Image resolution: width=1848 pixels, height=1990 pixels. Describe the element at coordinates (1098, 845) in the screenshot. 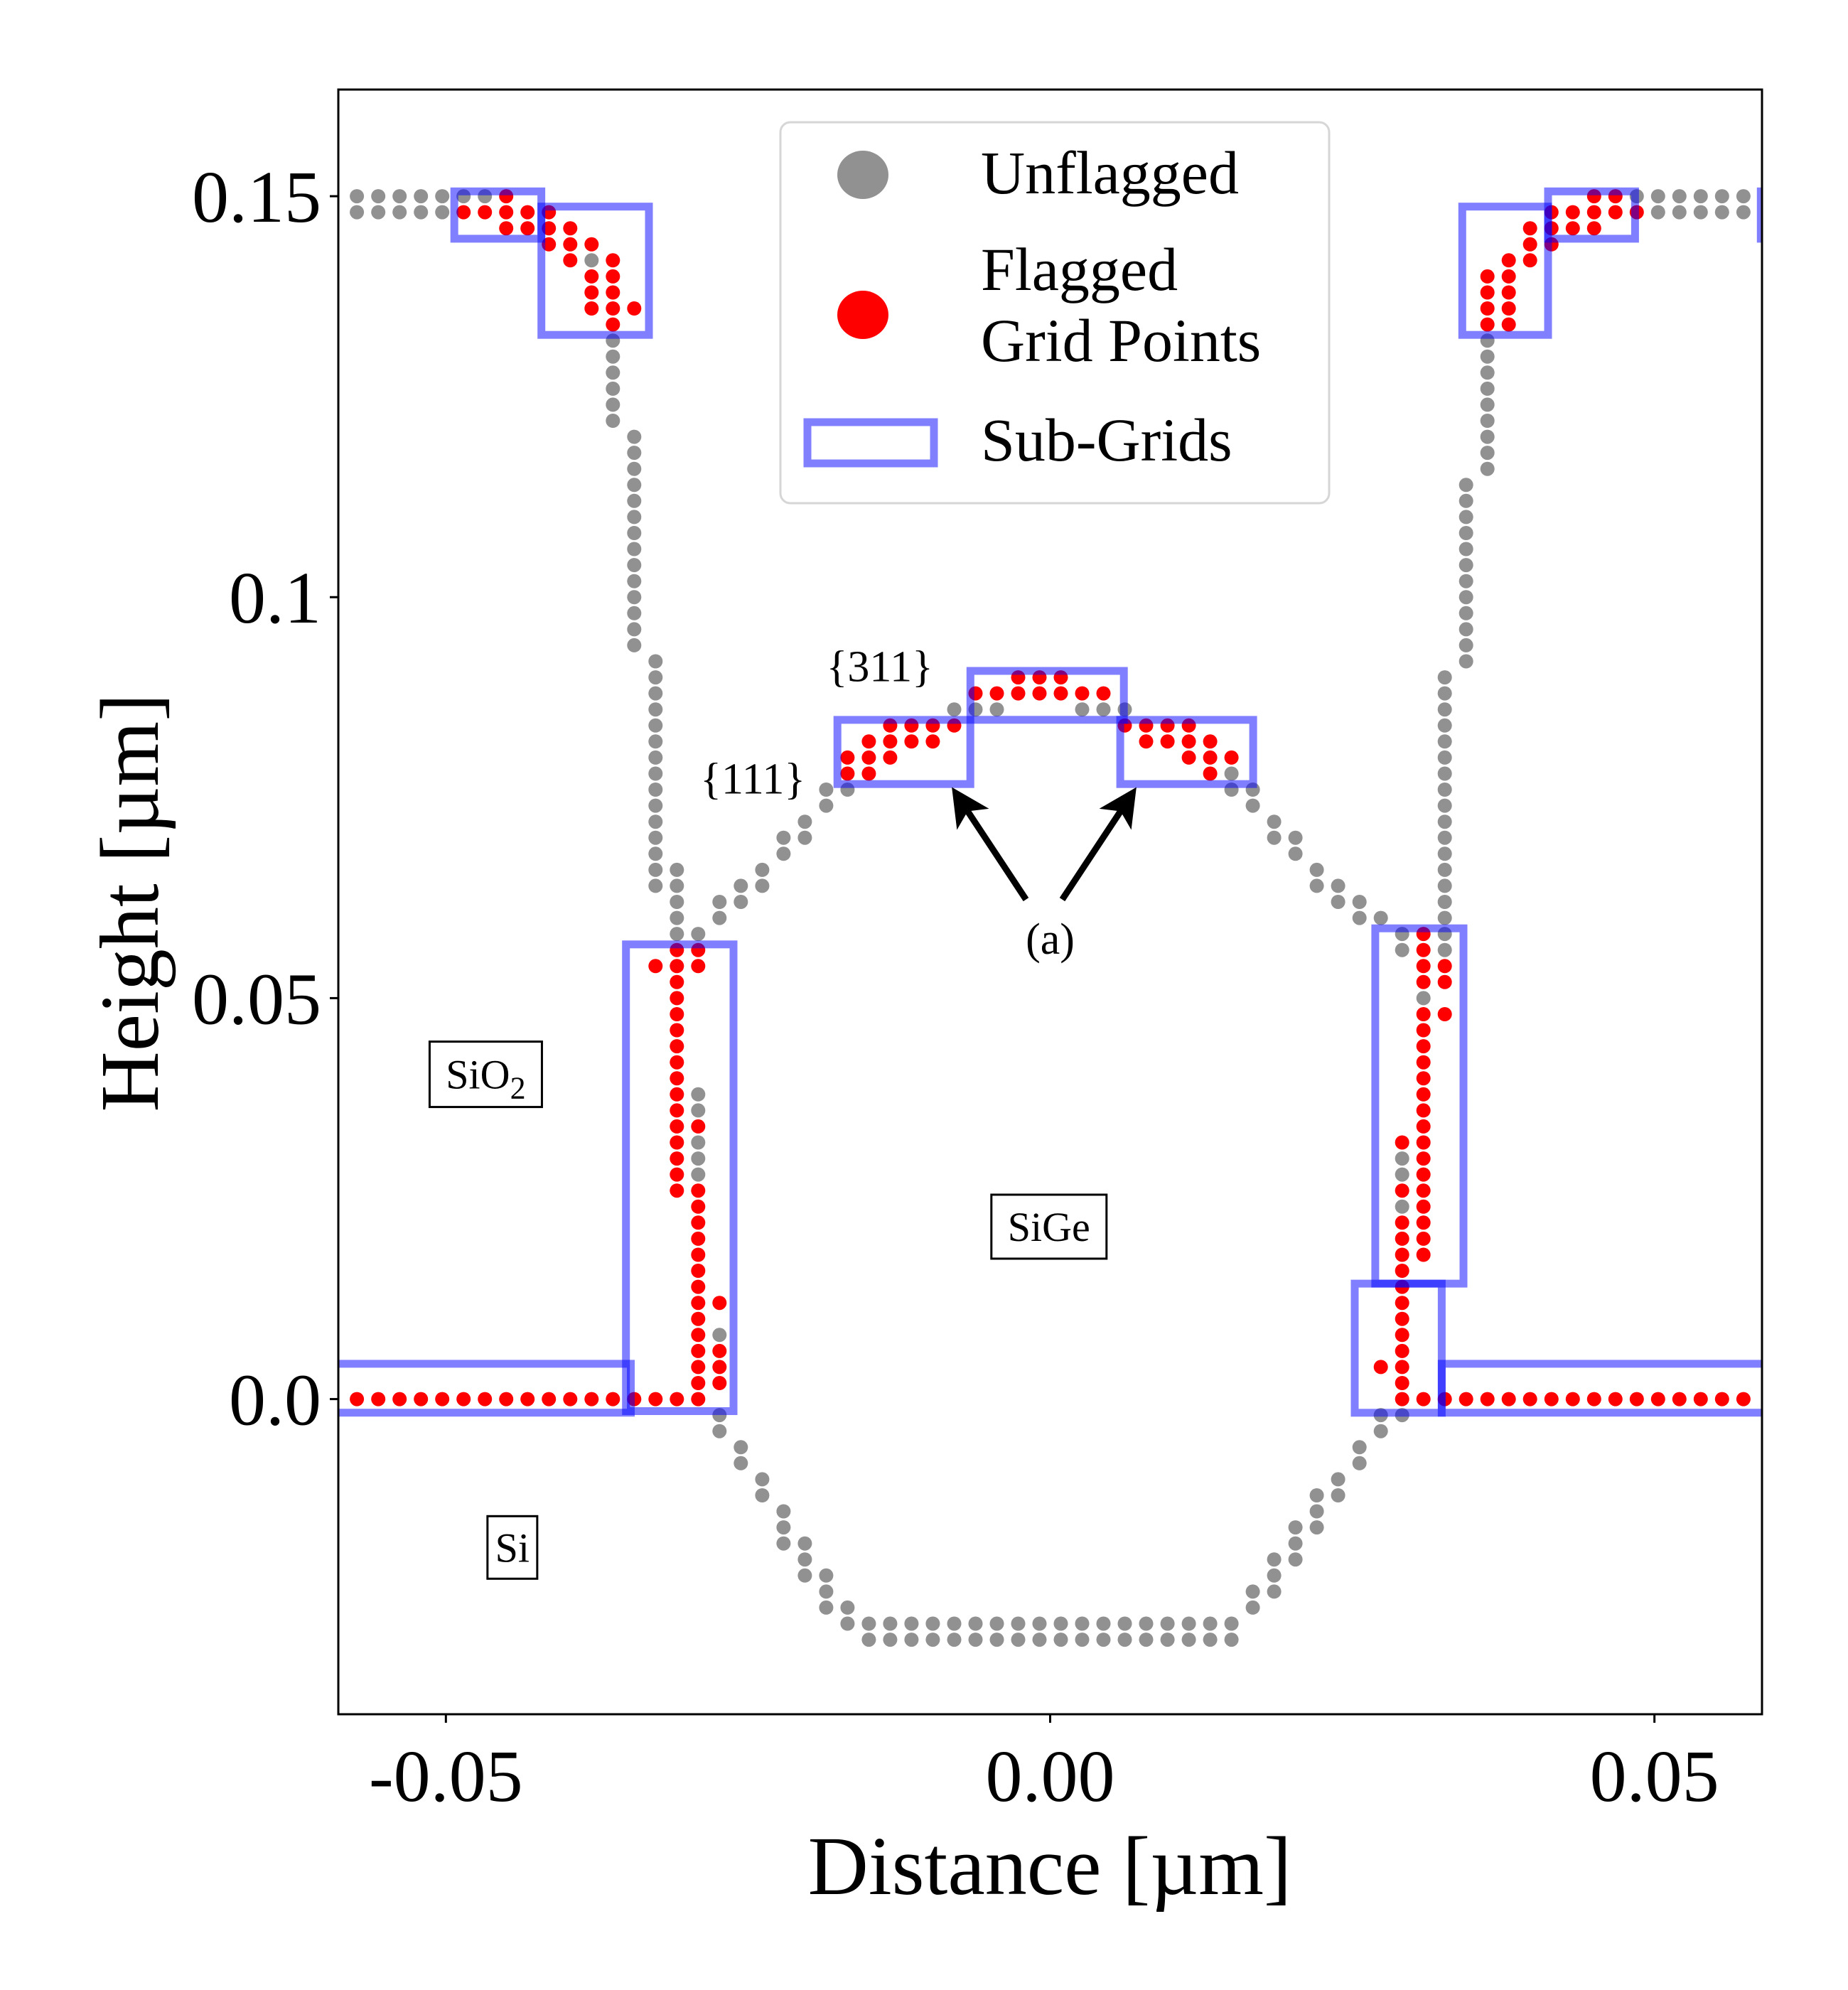

I see `arrow-right` at that location.